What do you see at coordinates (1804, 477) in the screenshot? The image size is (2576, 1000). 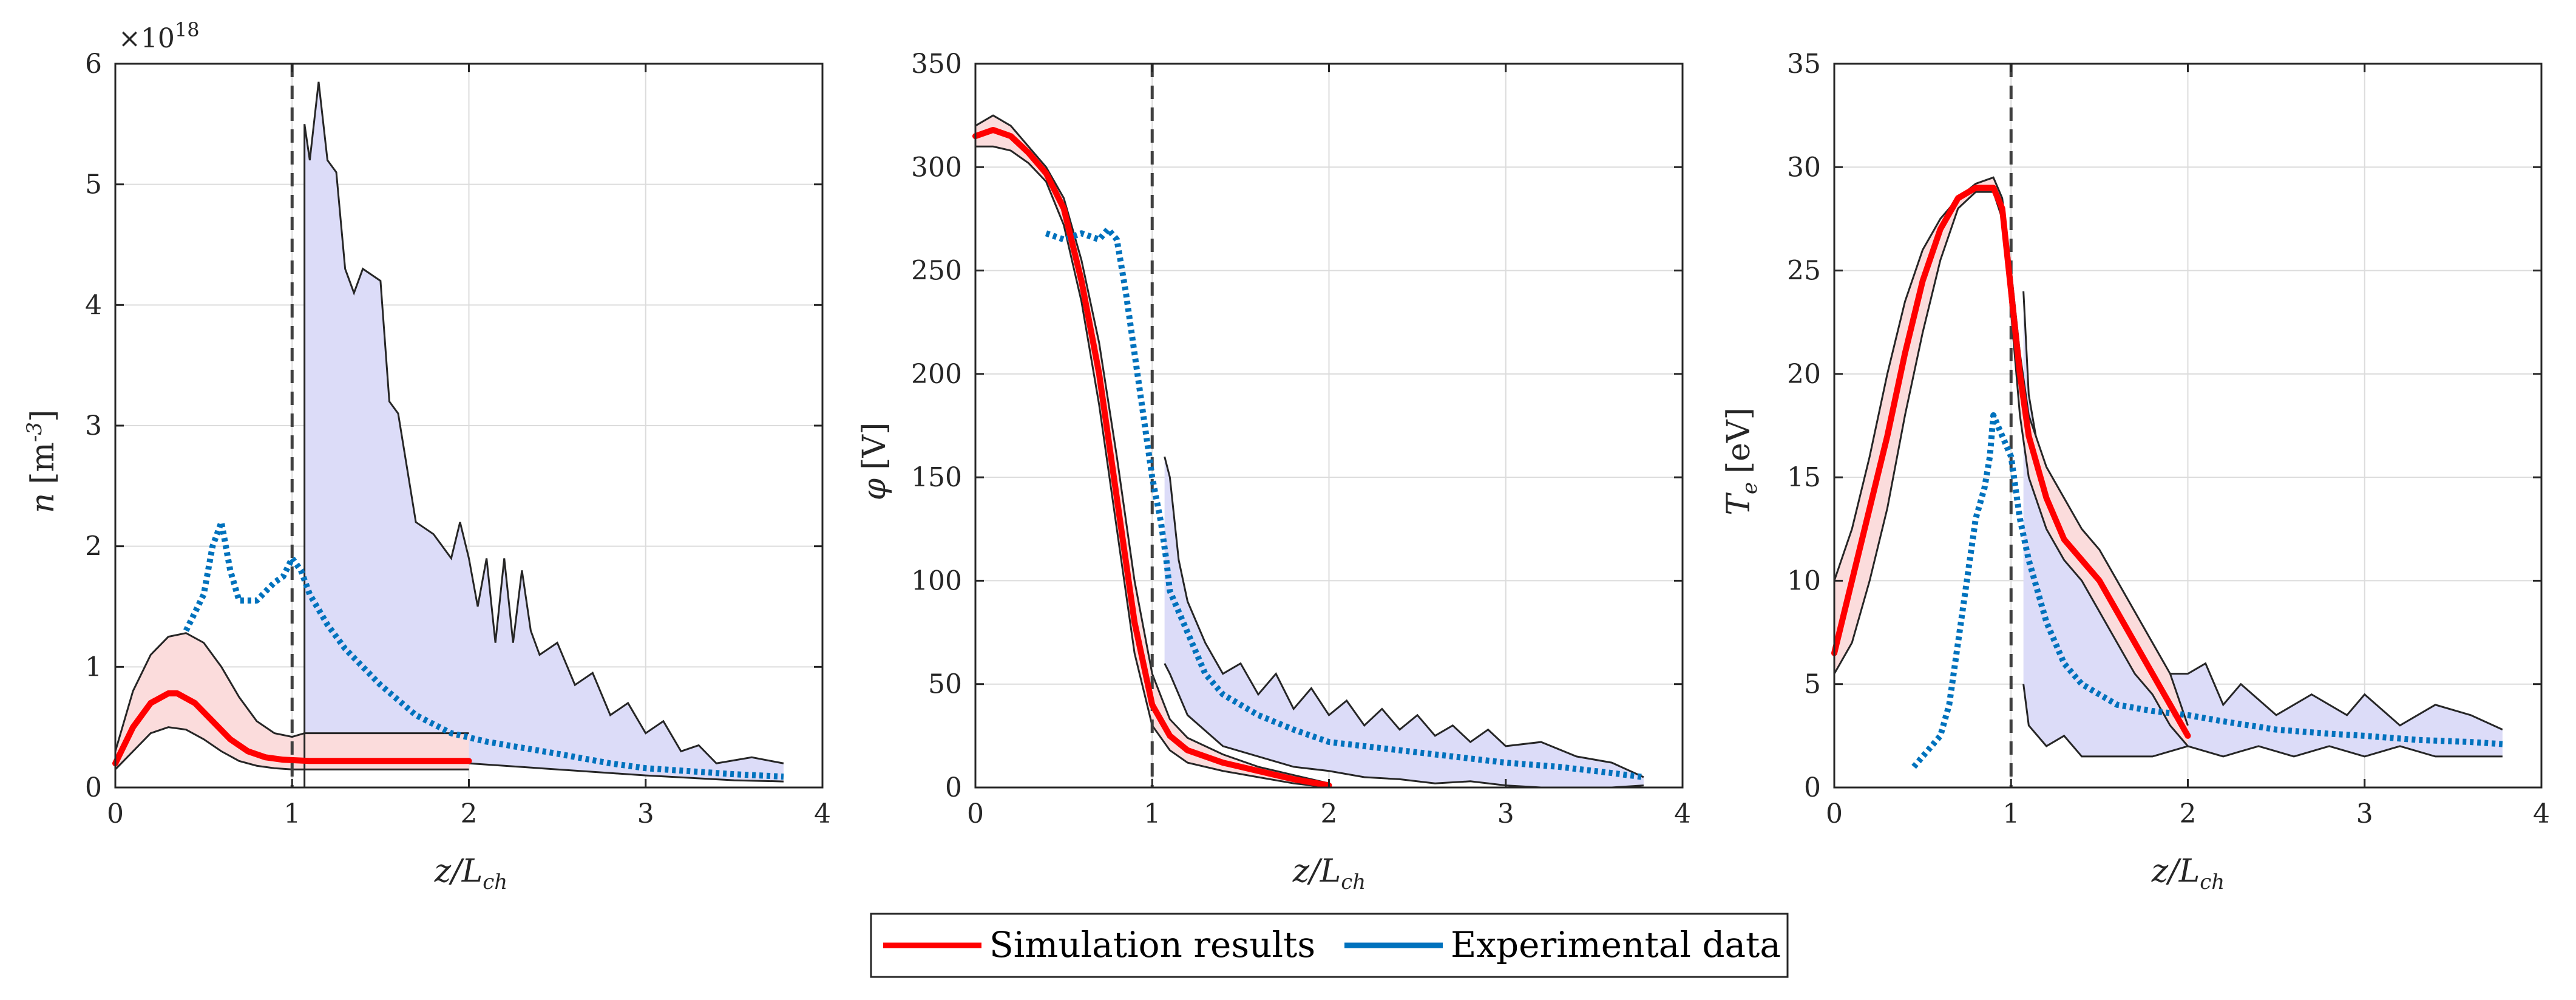 I see `y-tick-label: 15` at bounding box center [1804, 477].